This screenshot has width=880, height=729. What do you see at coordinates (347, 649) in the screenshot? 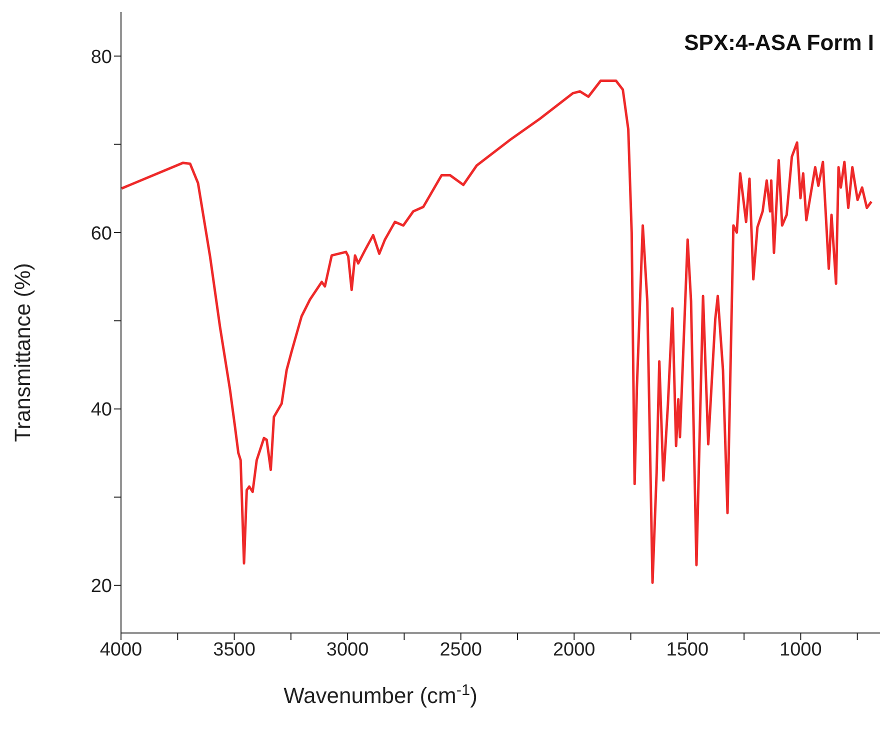
I see `x-tick-label: 3000` at bounding box center [347, 649].